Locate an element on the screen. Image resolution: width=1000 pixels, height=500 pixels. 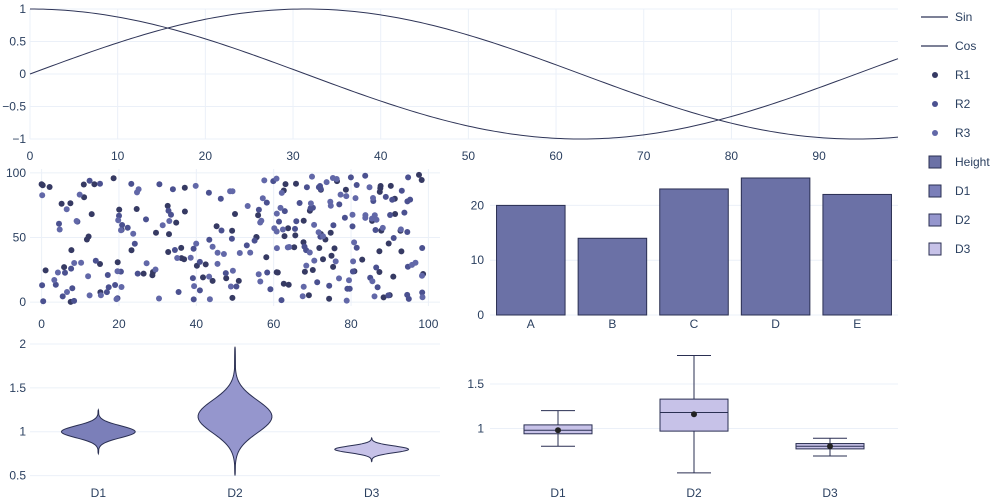
box-chart-d1-d2-d3: 1 1.5 D1 D2 D3 is located at coordinates (682, 427).